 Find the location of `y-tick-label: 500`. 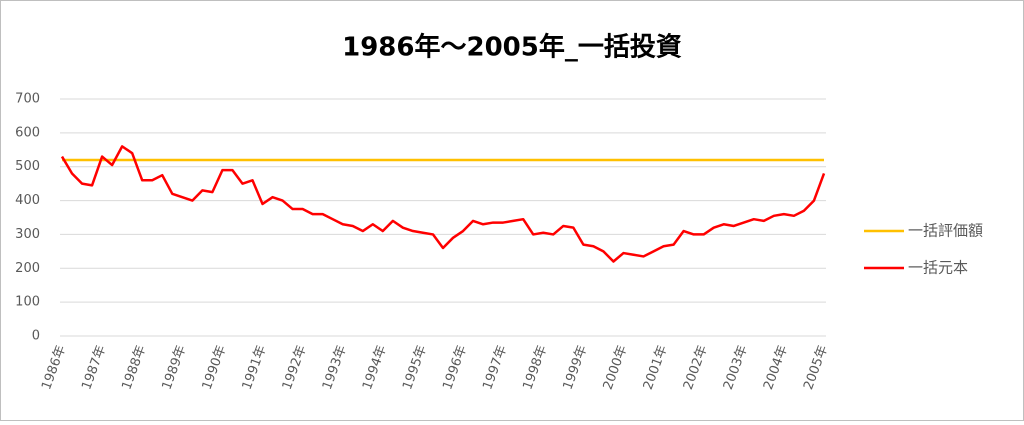

y-tick-label: 500 is located at coordinates (27, 166).